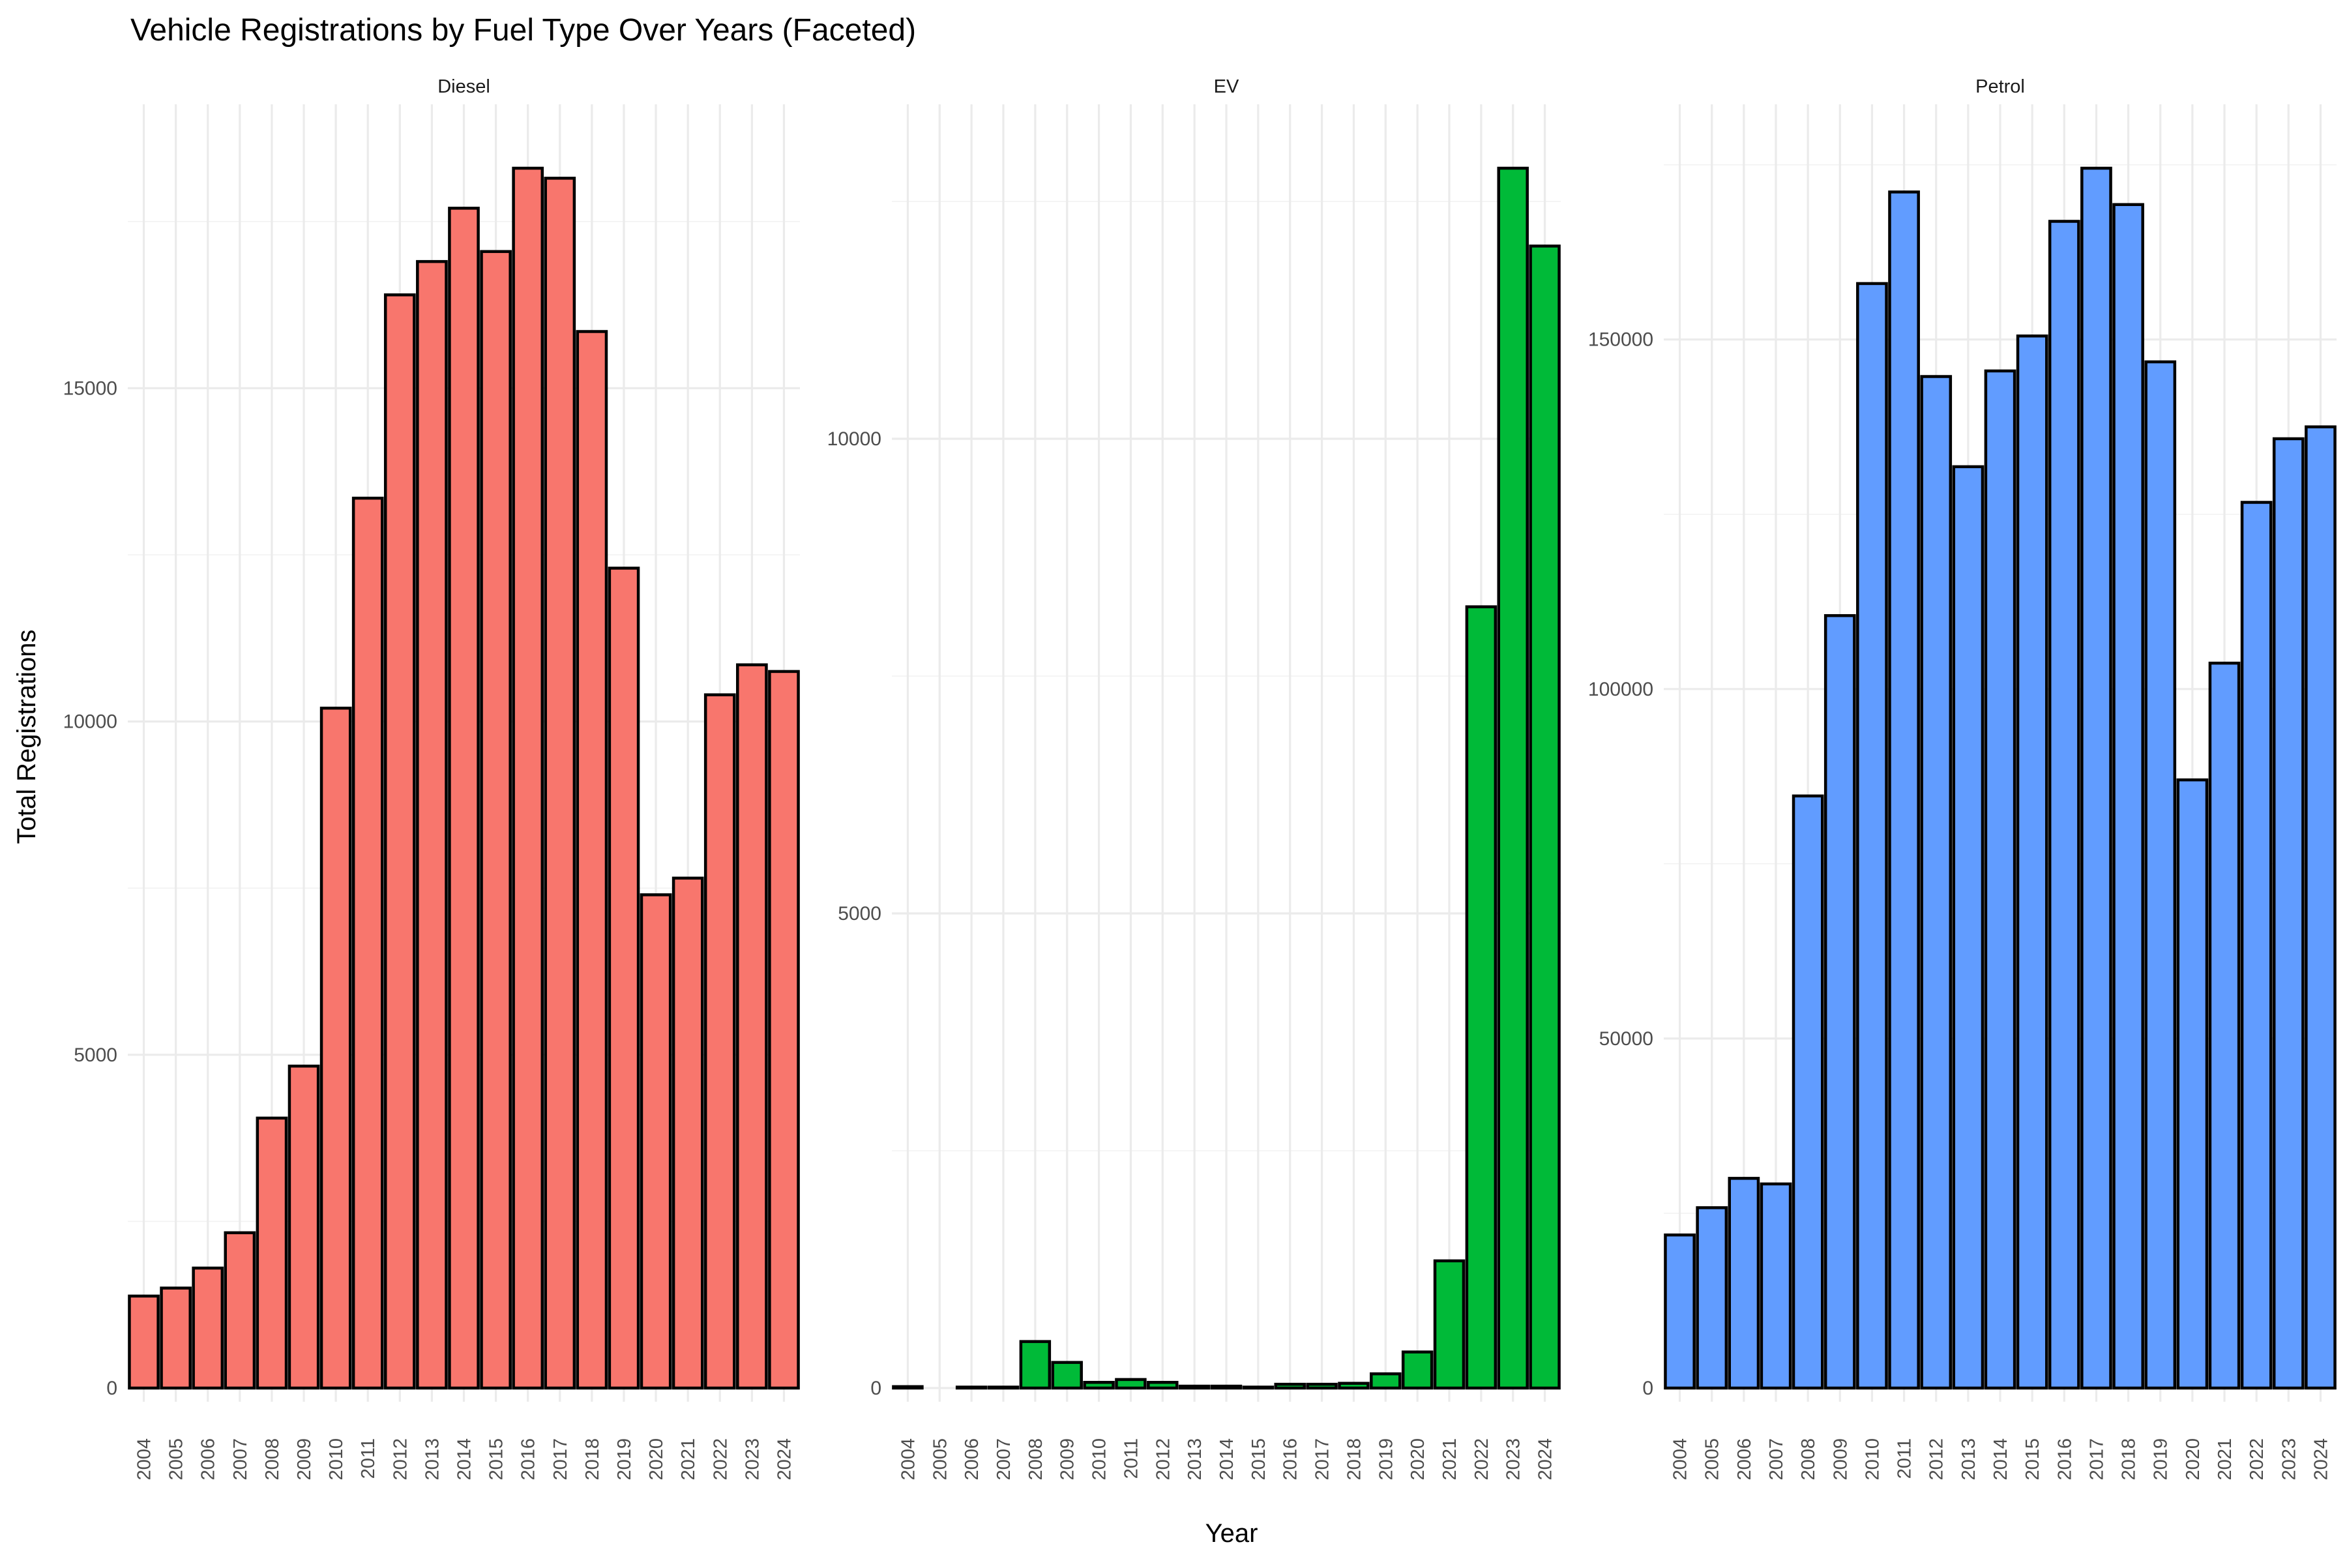 Image resolution: width=2347 pixels, height=1568 pixels. What do you see at coordinates (1744, 1283) in the screenshot?
I see `bar-petrol-2006` at bounding box center [1744, 1283].